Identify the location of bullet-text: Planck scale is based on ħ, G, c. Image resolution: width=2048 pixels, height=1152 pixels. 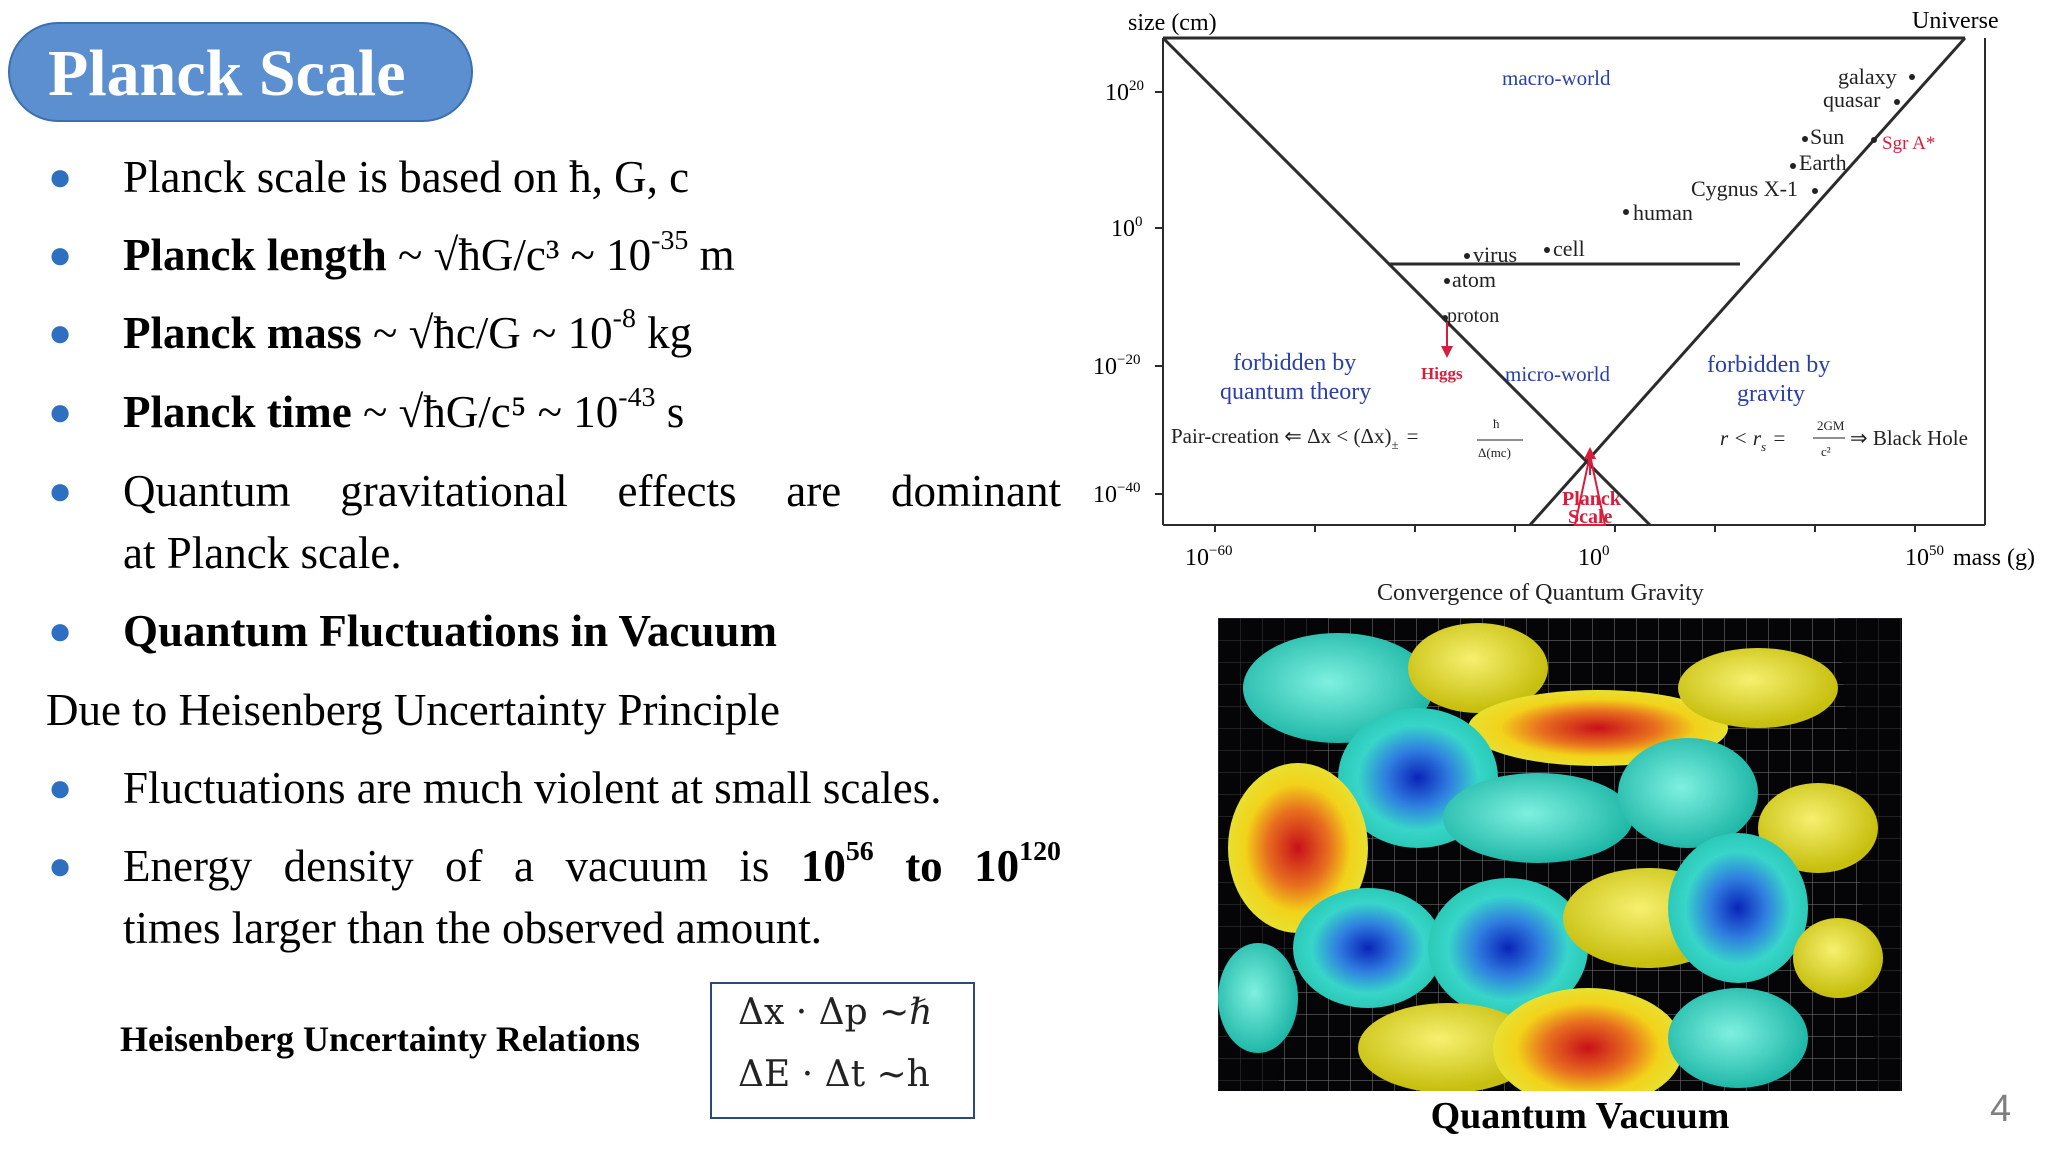
(406, 177).